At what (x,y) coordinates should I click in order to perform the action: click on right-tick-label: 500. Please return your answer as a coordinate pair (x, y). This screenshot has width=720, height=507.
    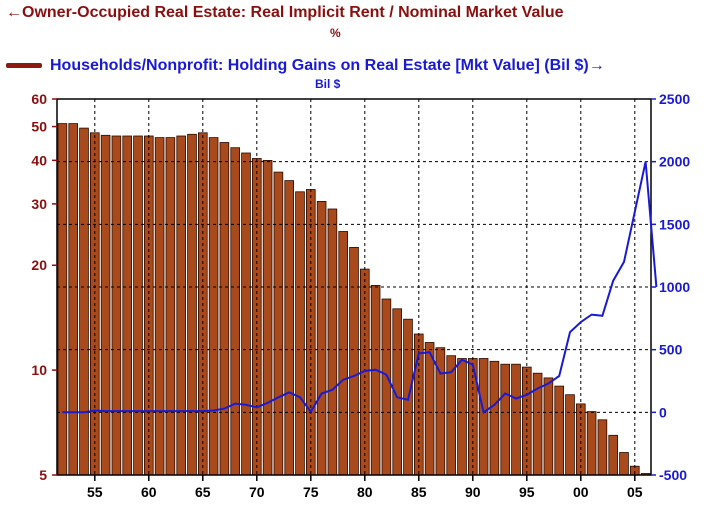
    Looking at the image, I should click on (671, 350).